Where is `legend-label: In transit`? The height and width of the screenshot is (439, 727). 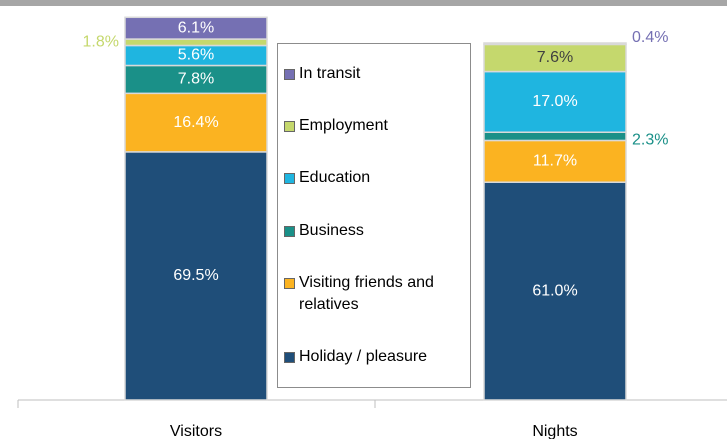
legend-label: In transit is located at coordinates (330, 74).